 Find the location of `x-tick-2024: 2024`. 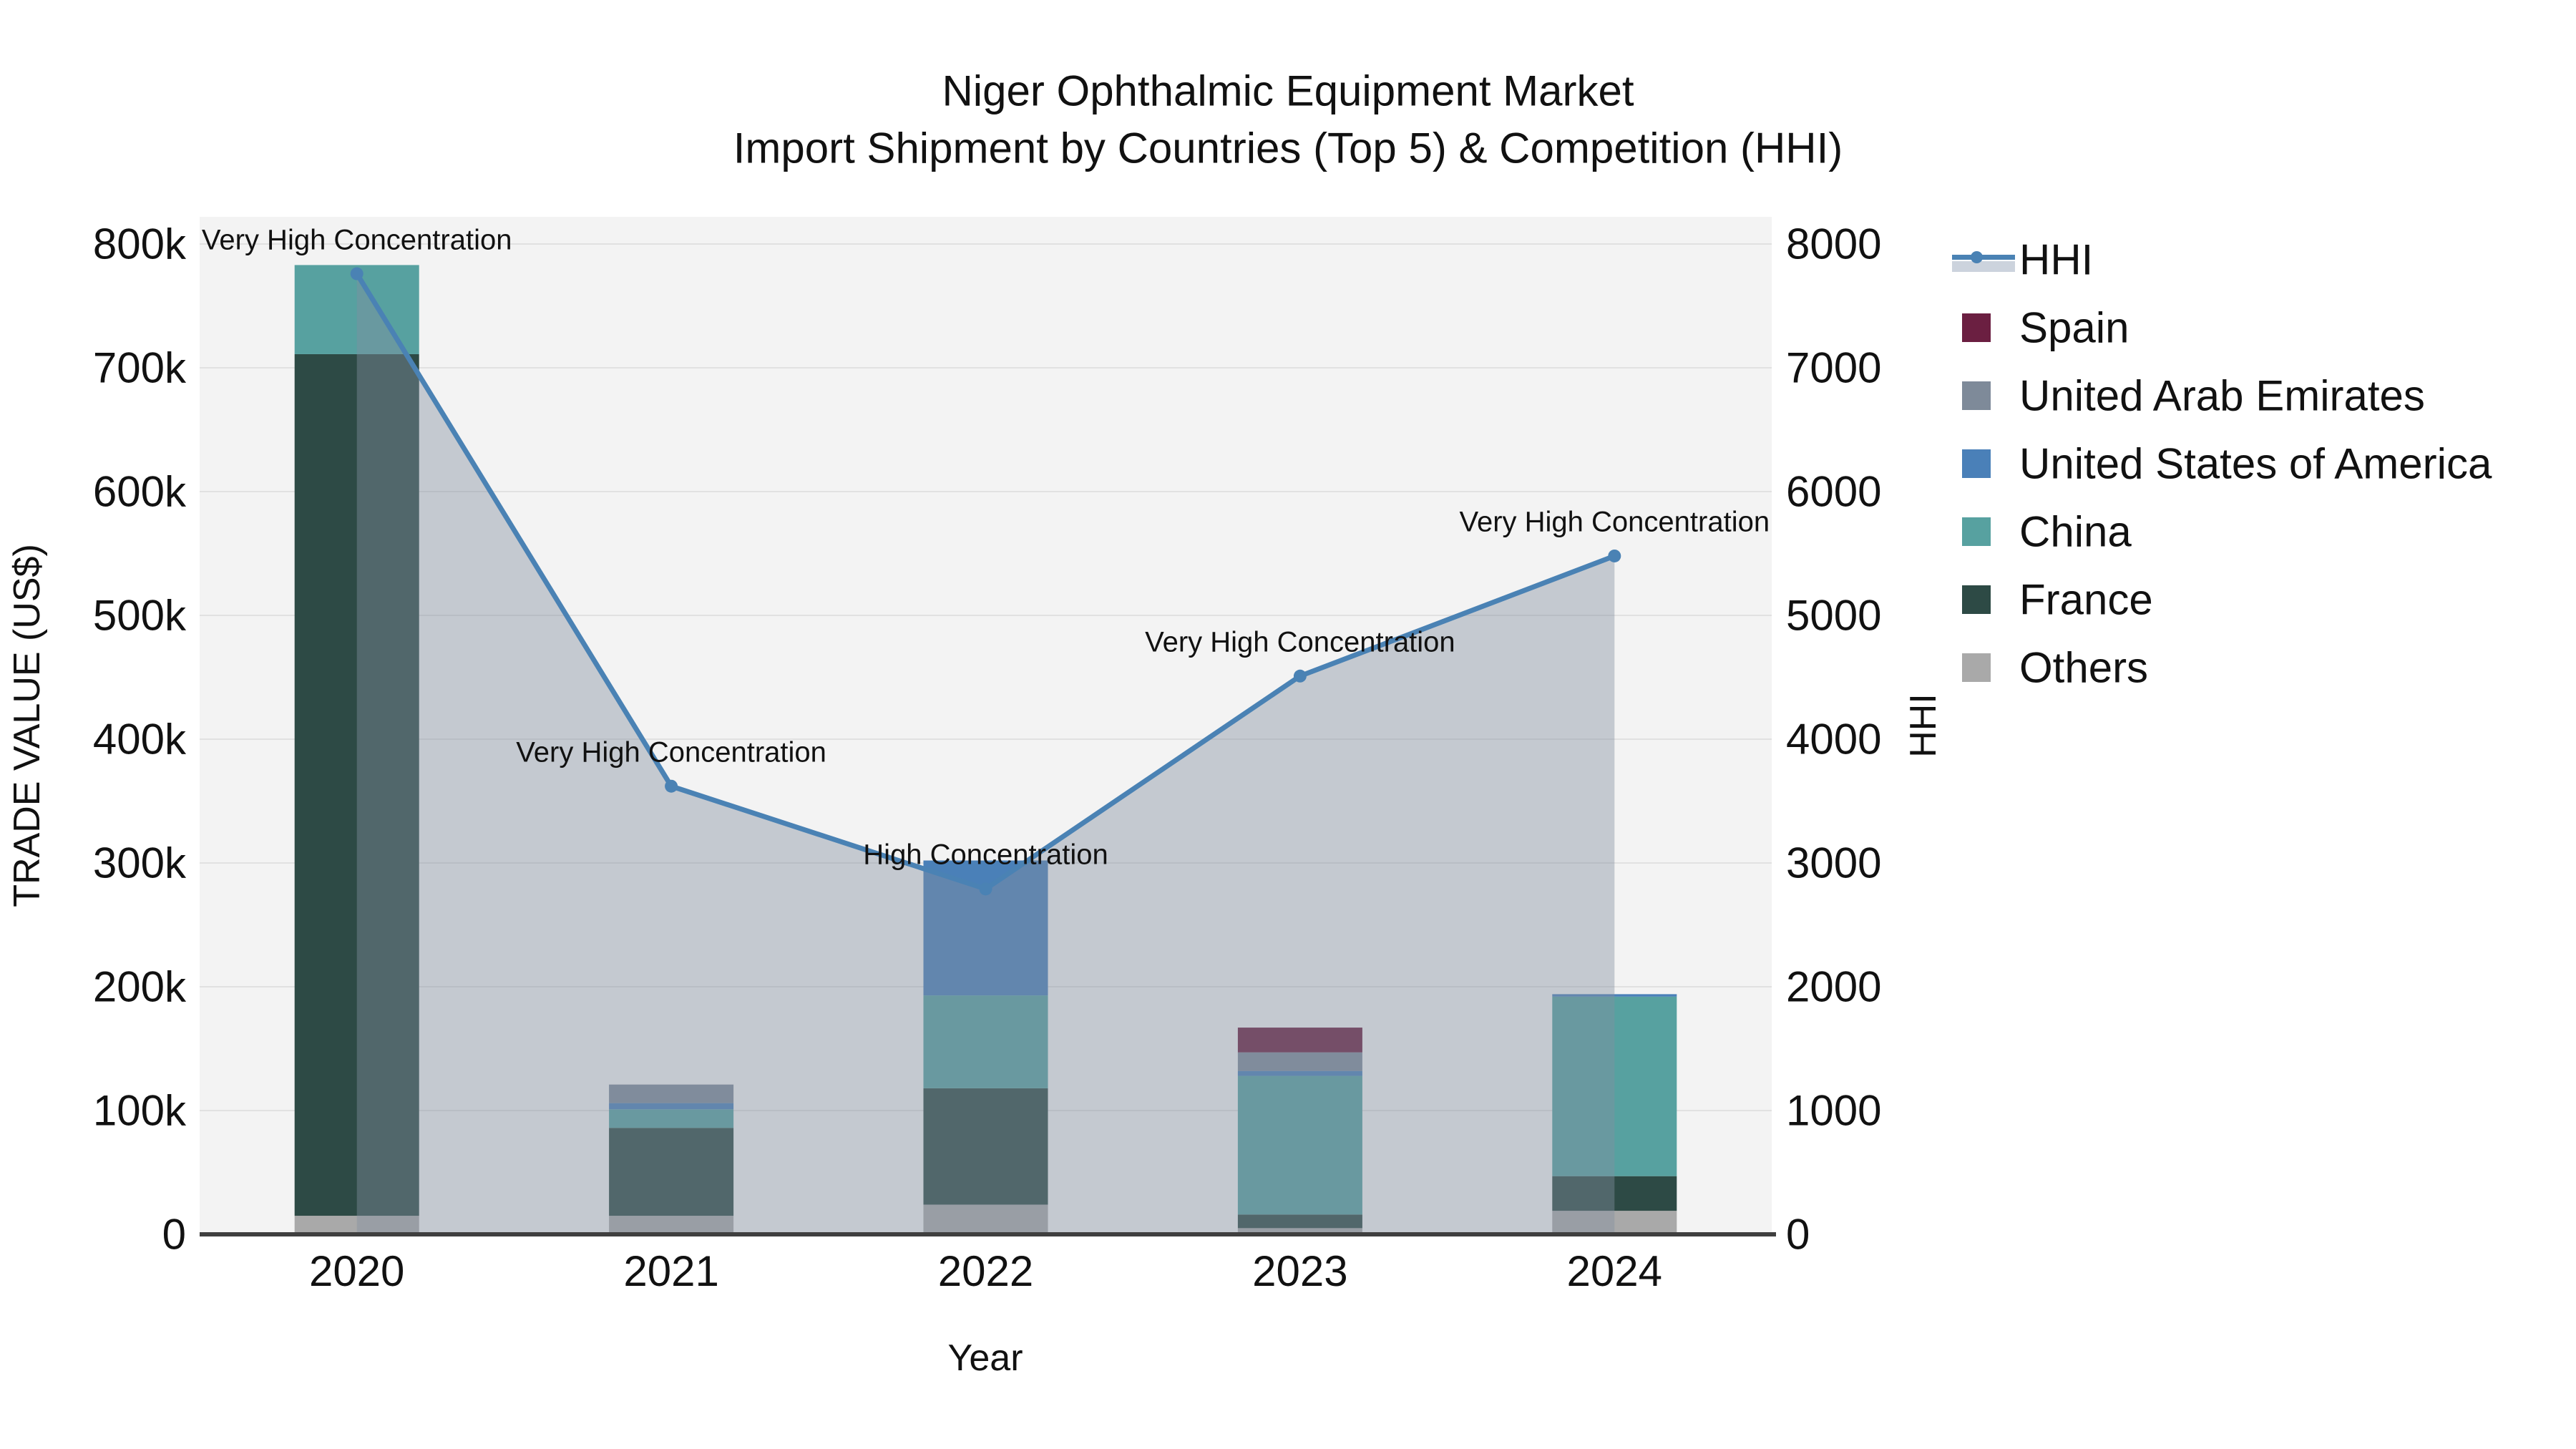

x-tick-2024: 2024 is located at coordinates (1614, 1271).